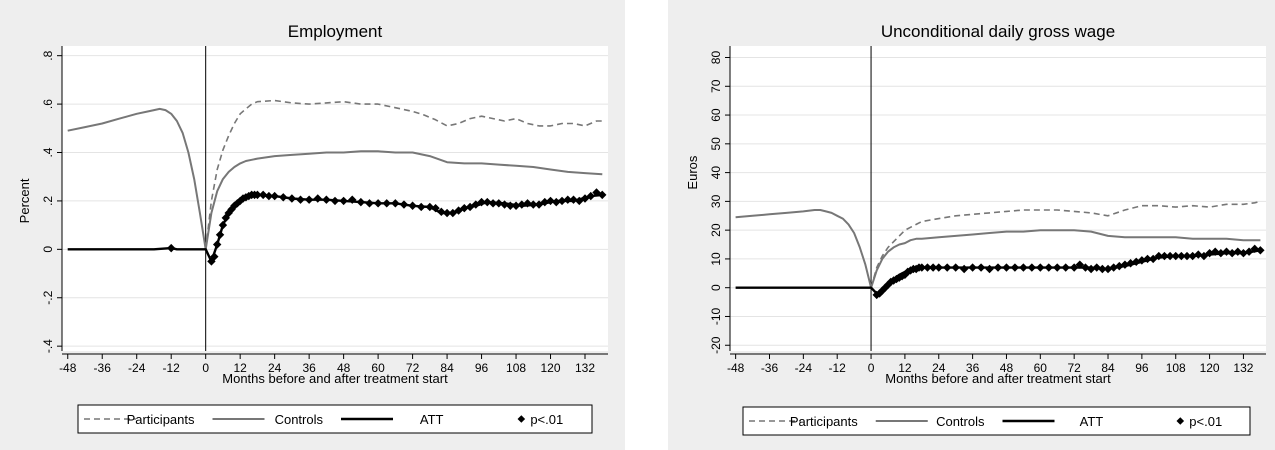  Describe the element at coordinates (48, 104) in the screenshot. I see `y-tick-label: .6` at that location.